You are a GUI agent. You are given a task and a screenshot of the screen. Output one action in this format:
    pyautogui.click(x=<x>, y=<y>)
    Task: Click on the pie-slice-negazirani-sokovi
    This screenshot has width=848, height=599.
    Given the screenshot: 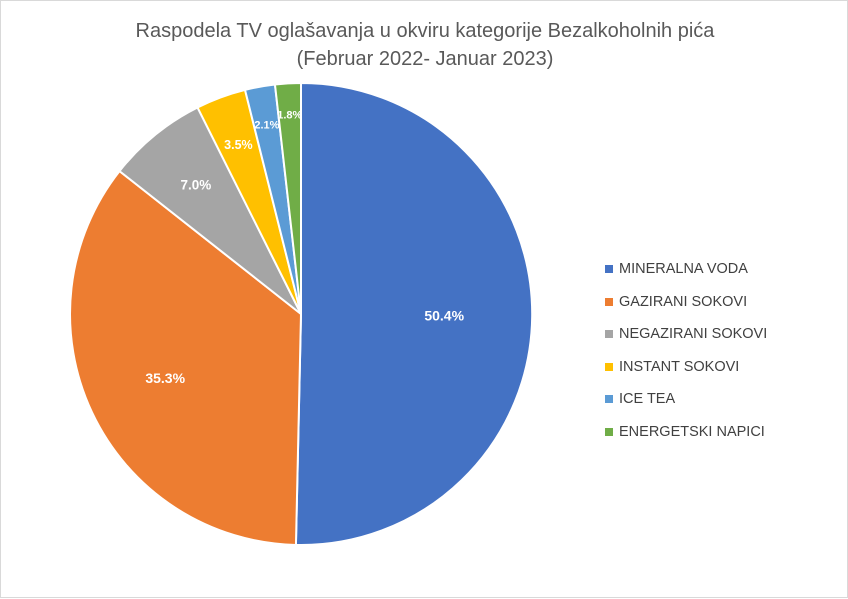 What is the action you would take?
    pyautogui.click(x=210, y=210)
    